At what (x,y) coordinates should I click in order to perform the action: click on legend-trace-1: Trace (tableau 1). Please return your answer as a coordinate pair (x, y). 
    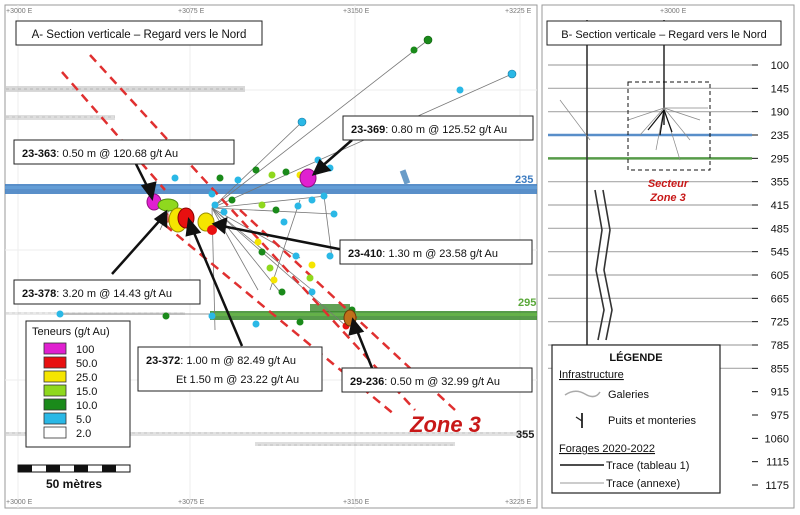
    Looking at the image, I should click on (647, 466).